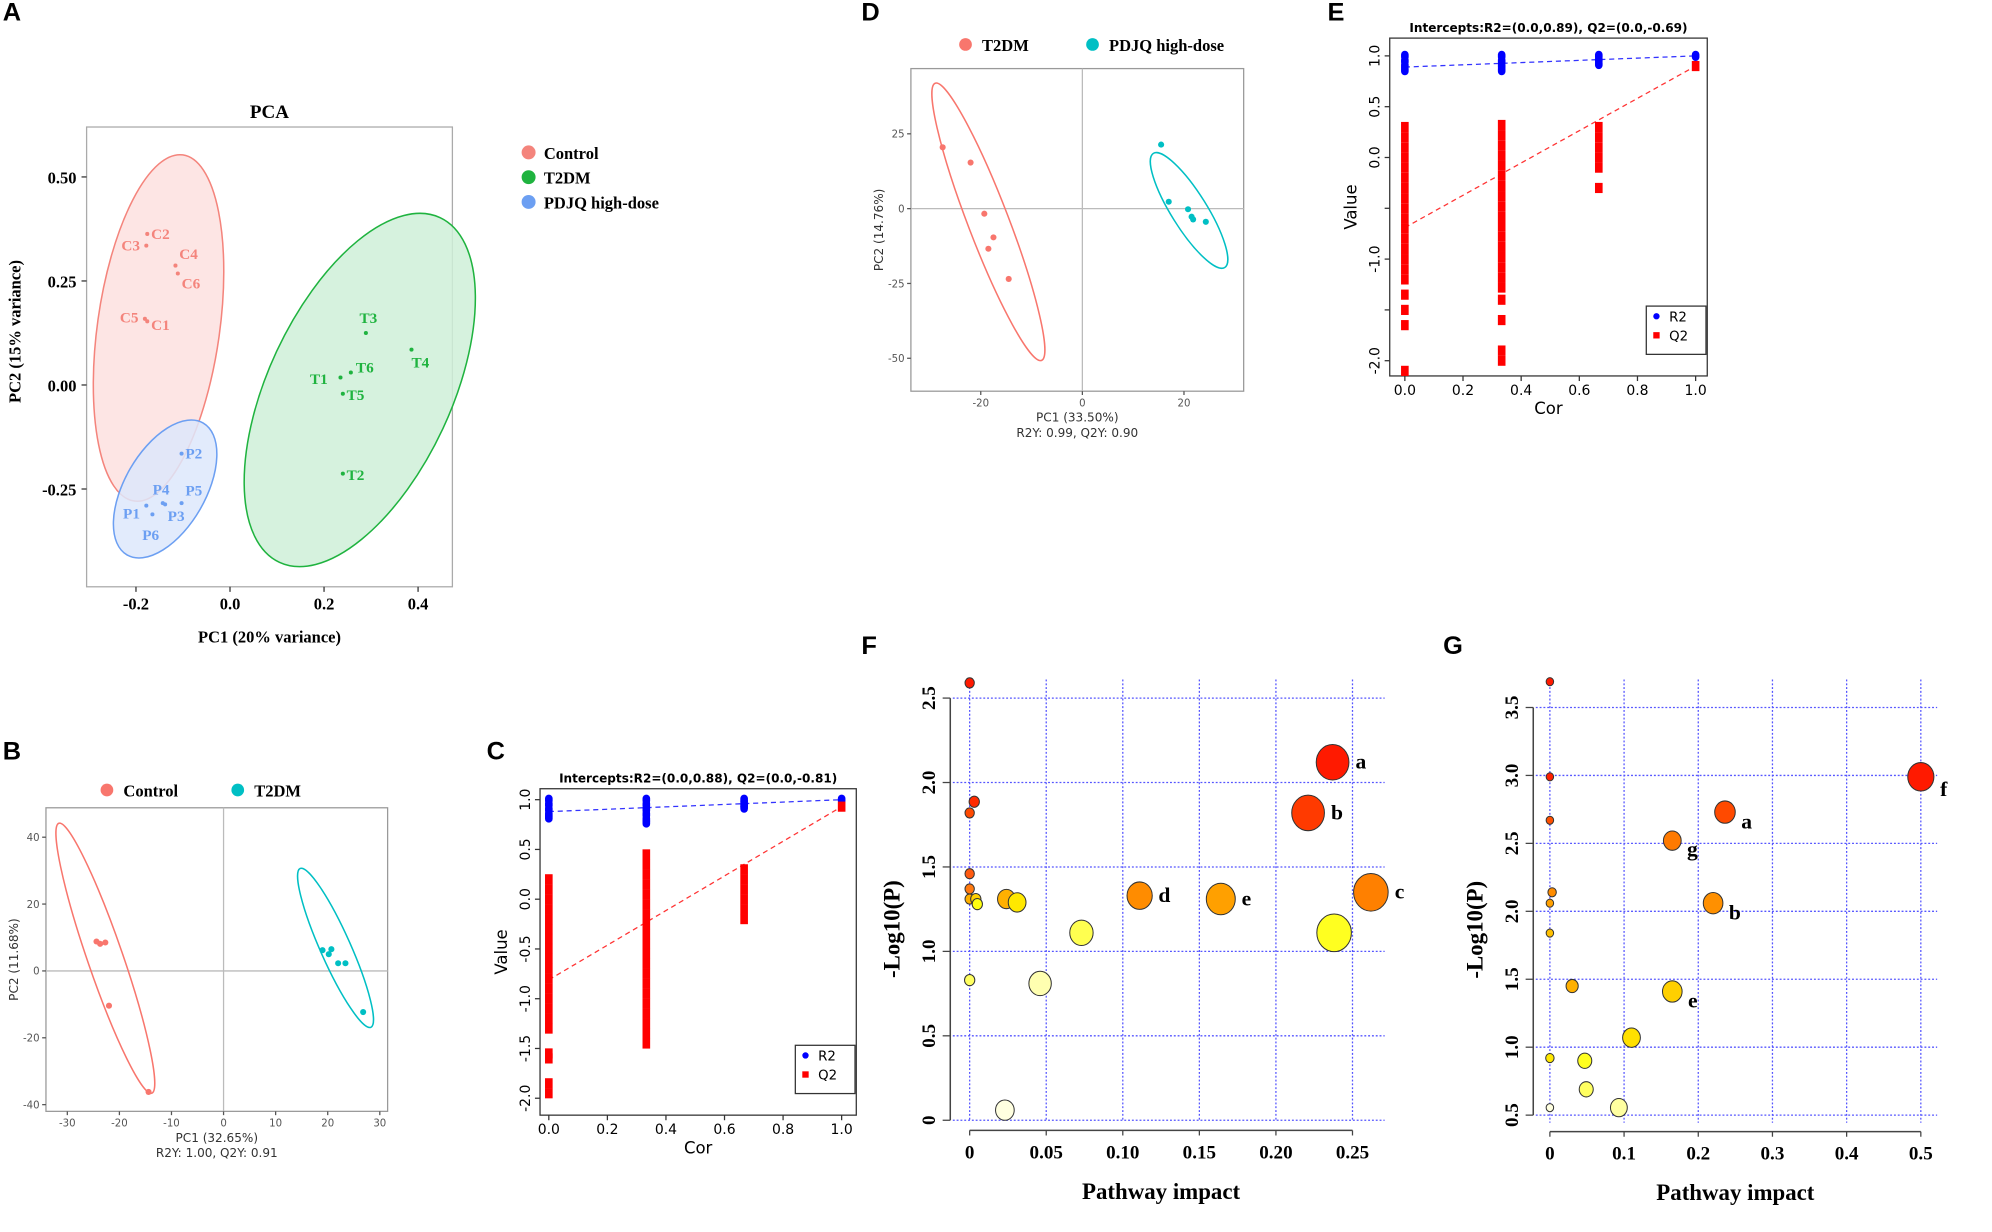 The image size is (1992, 1232). I want to click on x-tick-label: 0.20, so click(1275, 1152).